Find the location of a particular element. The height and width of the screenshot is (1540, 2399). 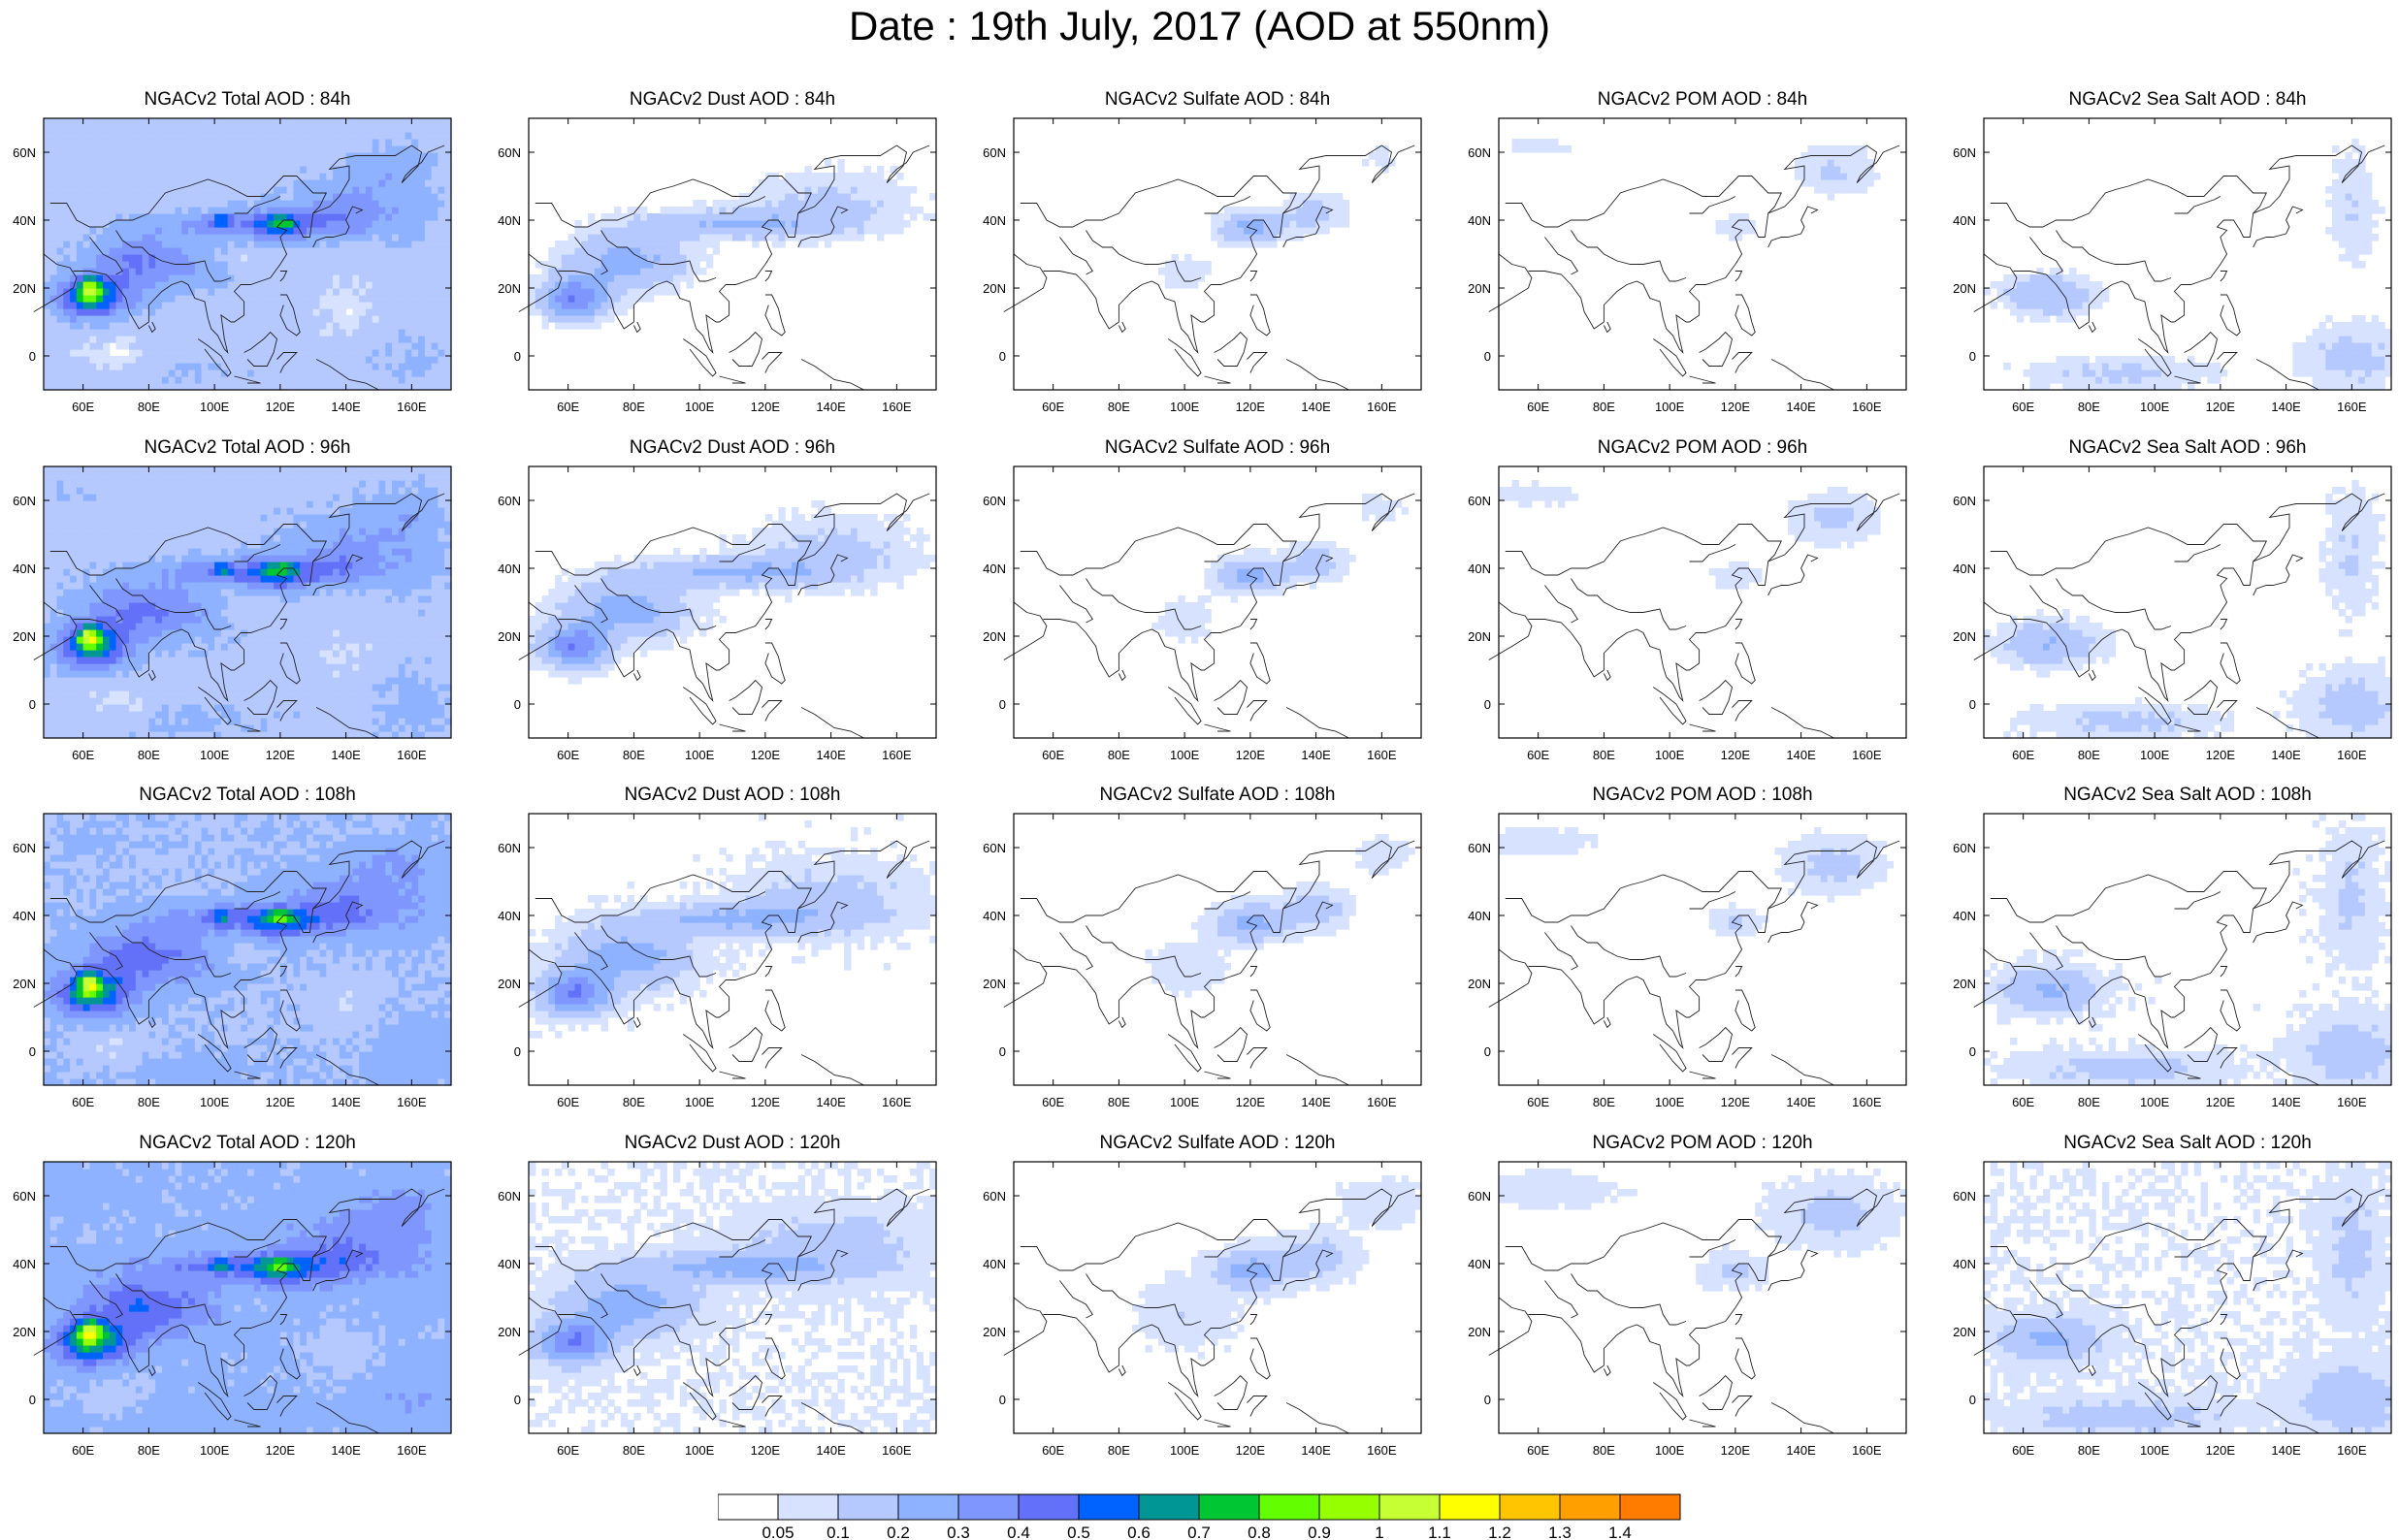

map-frame is located at coordinates (2188, 254).